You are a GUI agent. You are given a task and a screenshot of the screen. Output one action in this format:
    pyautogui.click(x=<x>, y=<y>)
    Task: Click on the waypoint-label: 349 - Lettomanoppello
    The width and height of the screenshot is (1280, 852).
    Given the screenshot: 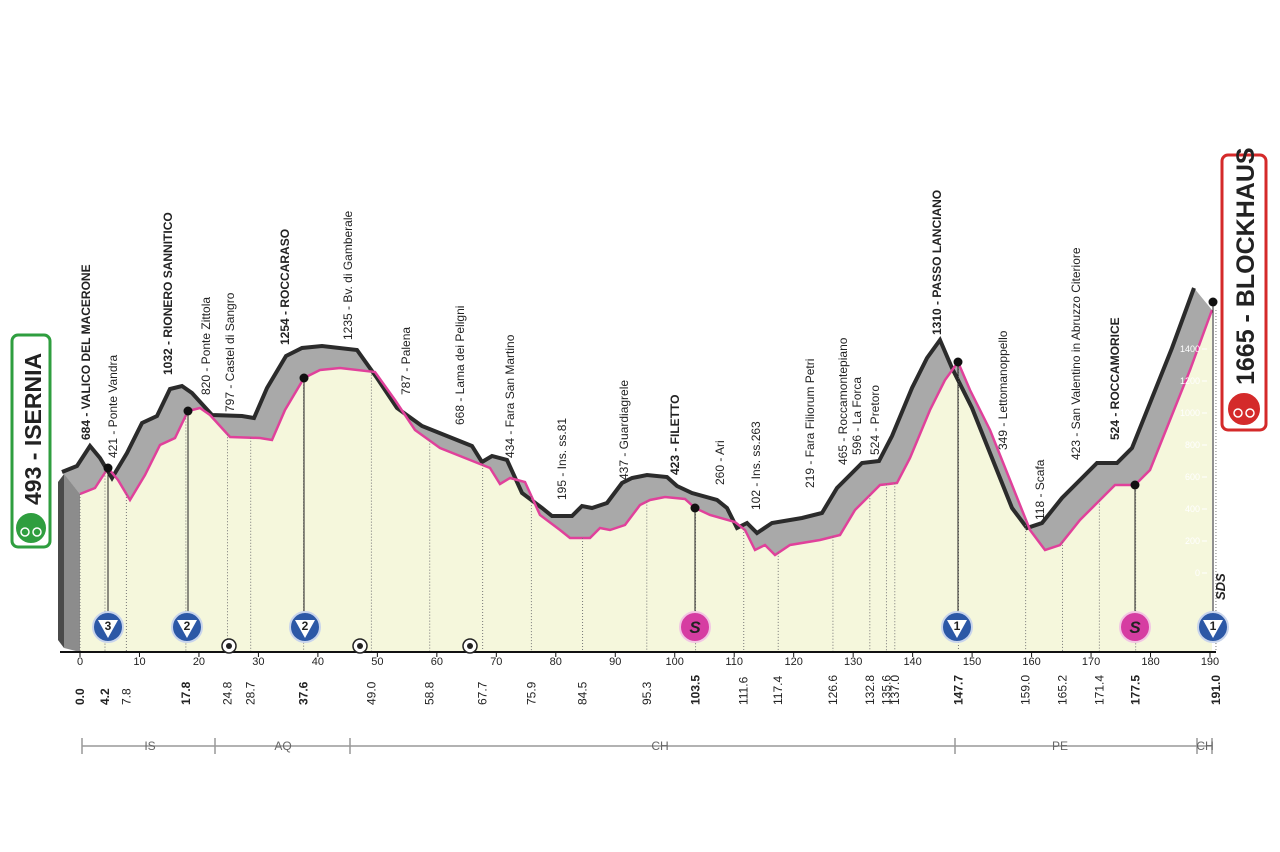 What is the action you would take?
    pyautogui.click(x=1003, y=390)
    